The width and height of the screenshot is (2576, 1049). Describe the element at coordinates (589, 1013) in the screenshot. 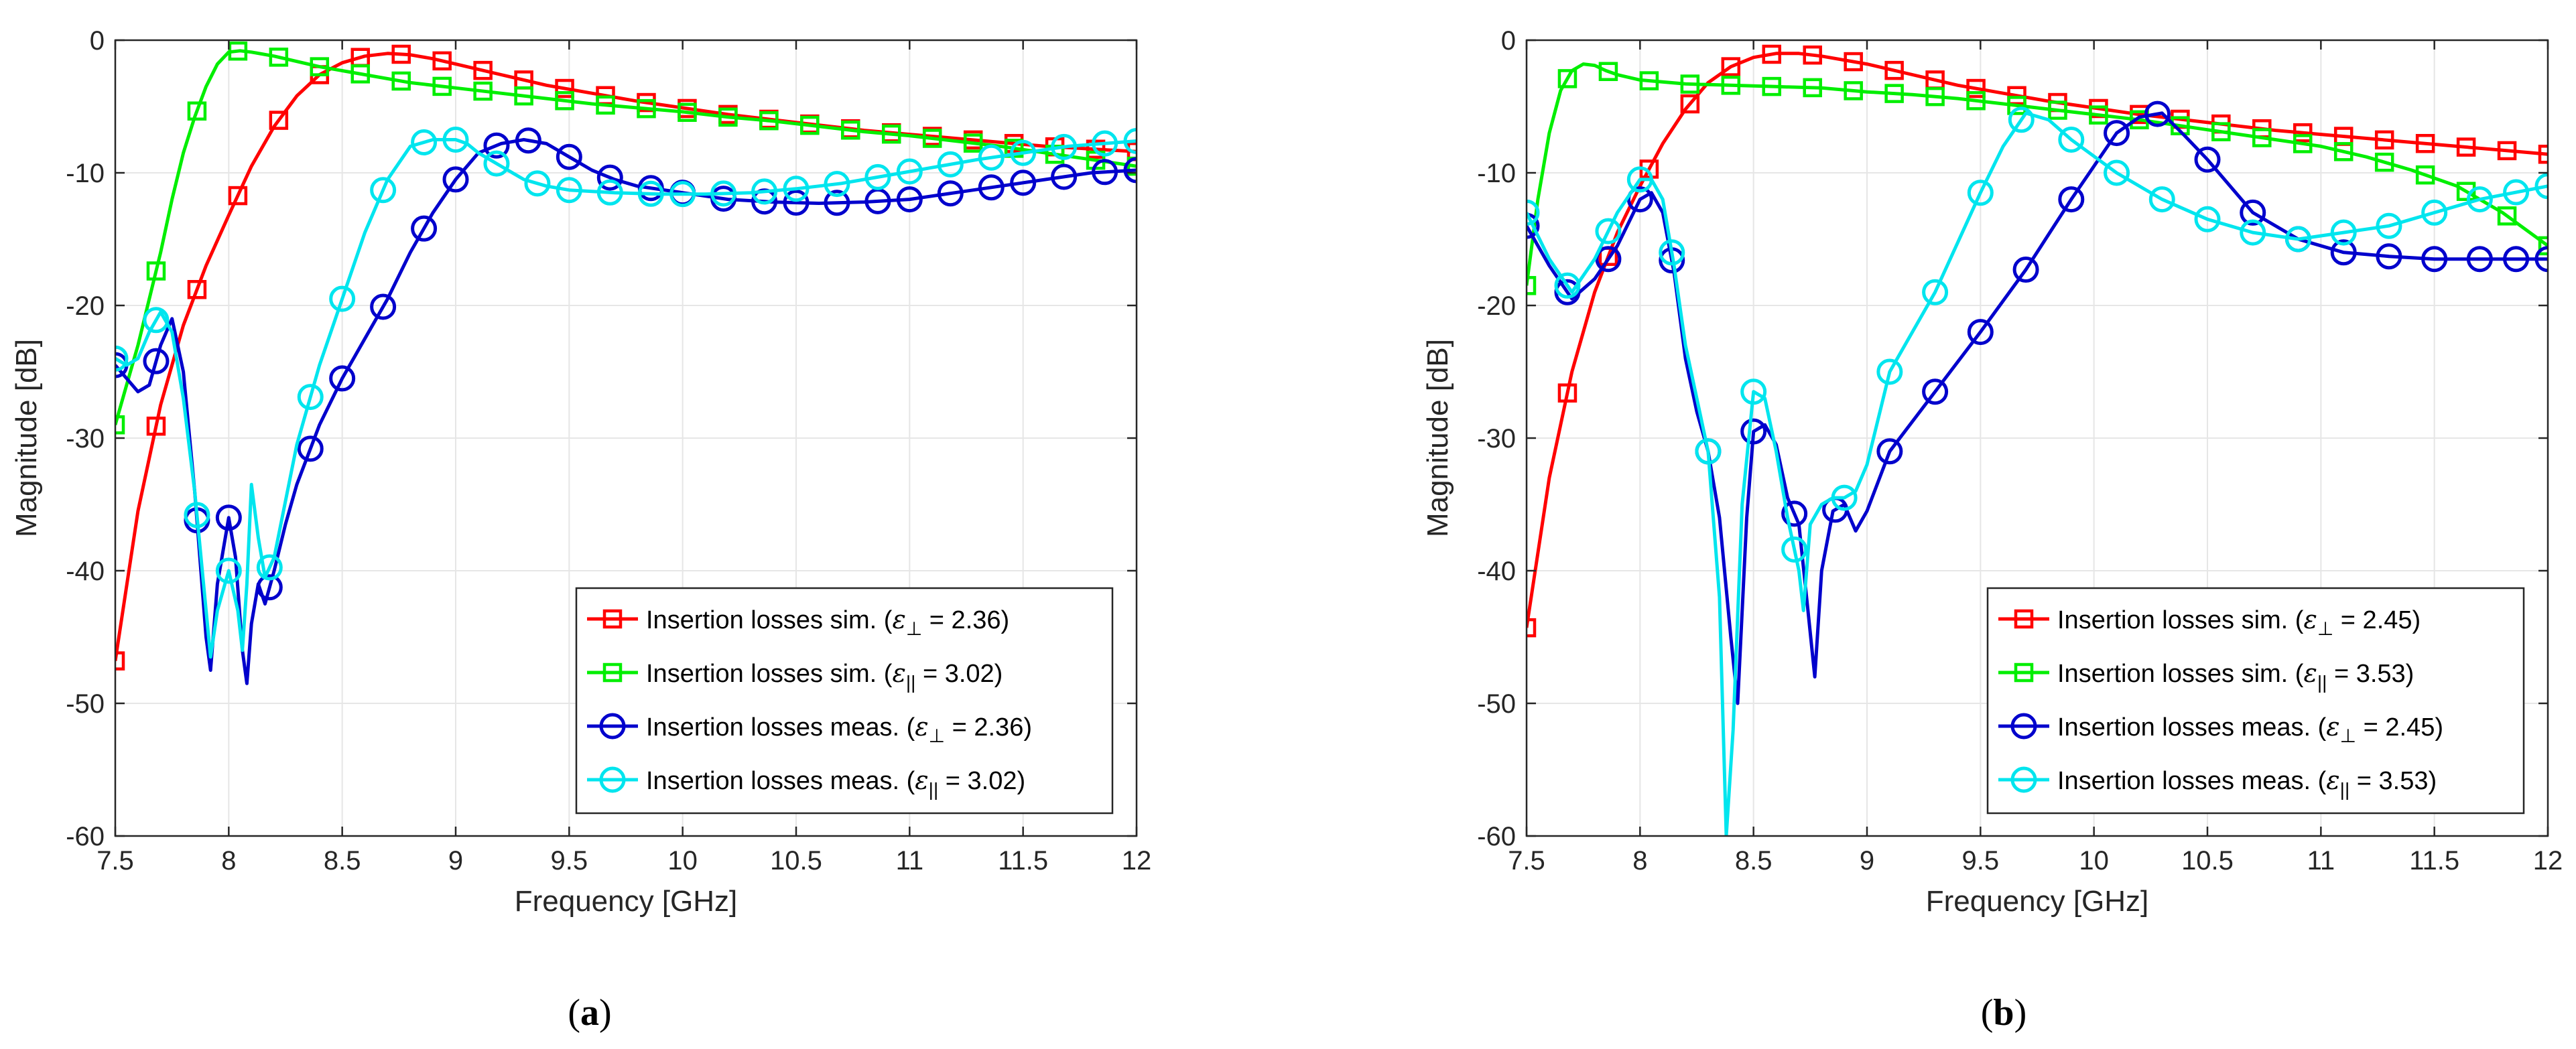

I see `panel-label-letter: a` at that location.